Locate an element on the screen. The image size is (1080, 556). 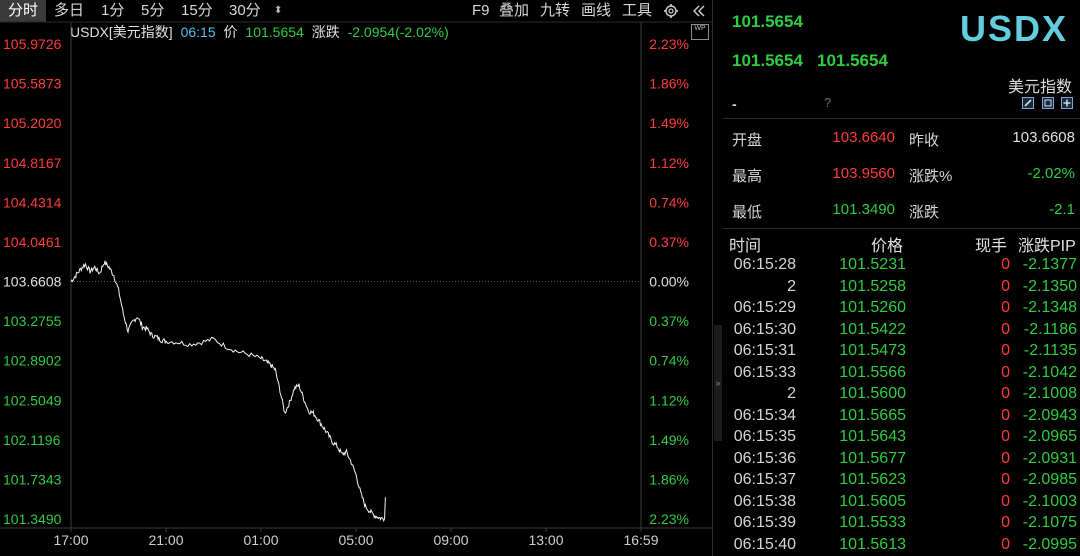
trade-pip: -2.1042 is located at coordinates (1049, 372).